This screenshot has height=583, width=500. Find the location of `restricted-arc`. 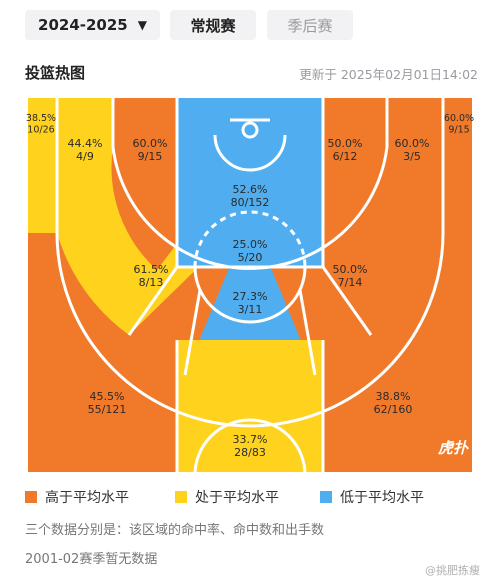

restricted-arc is located at coordinates (250, 153).